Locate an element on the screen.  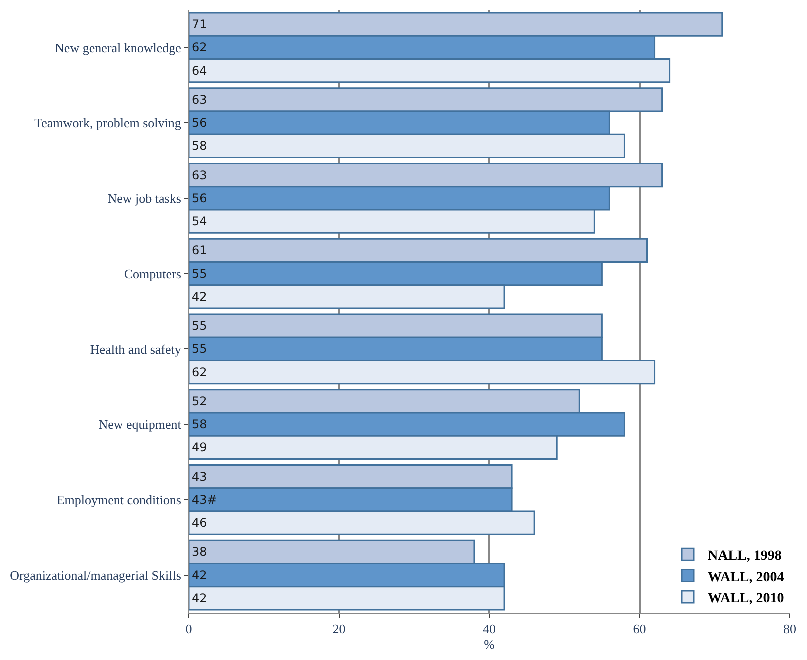
x-tick-label: 60 is located at coordinates (639, 629).